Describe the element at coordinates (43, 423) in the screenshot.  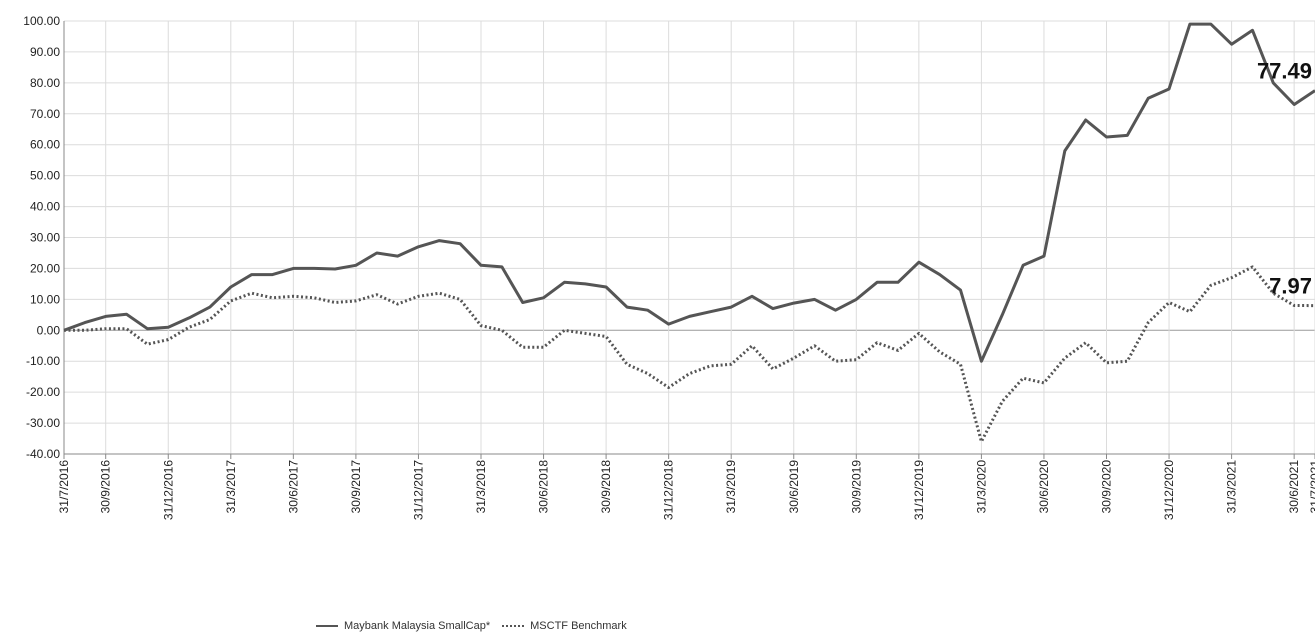
I see `y-tick-label: -30.00` at that location.